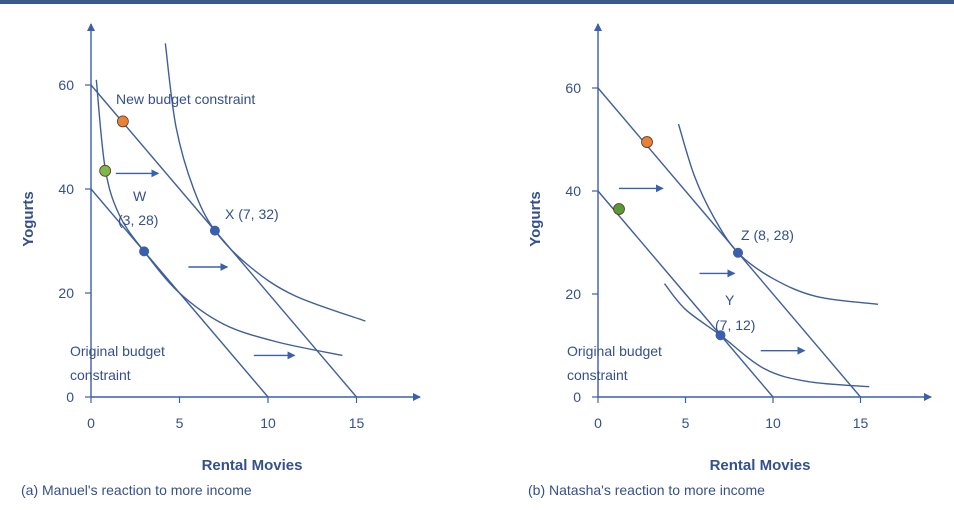  I want to click on chart-caption: (a) Manuel's reaction to more income, so click(136, 490).